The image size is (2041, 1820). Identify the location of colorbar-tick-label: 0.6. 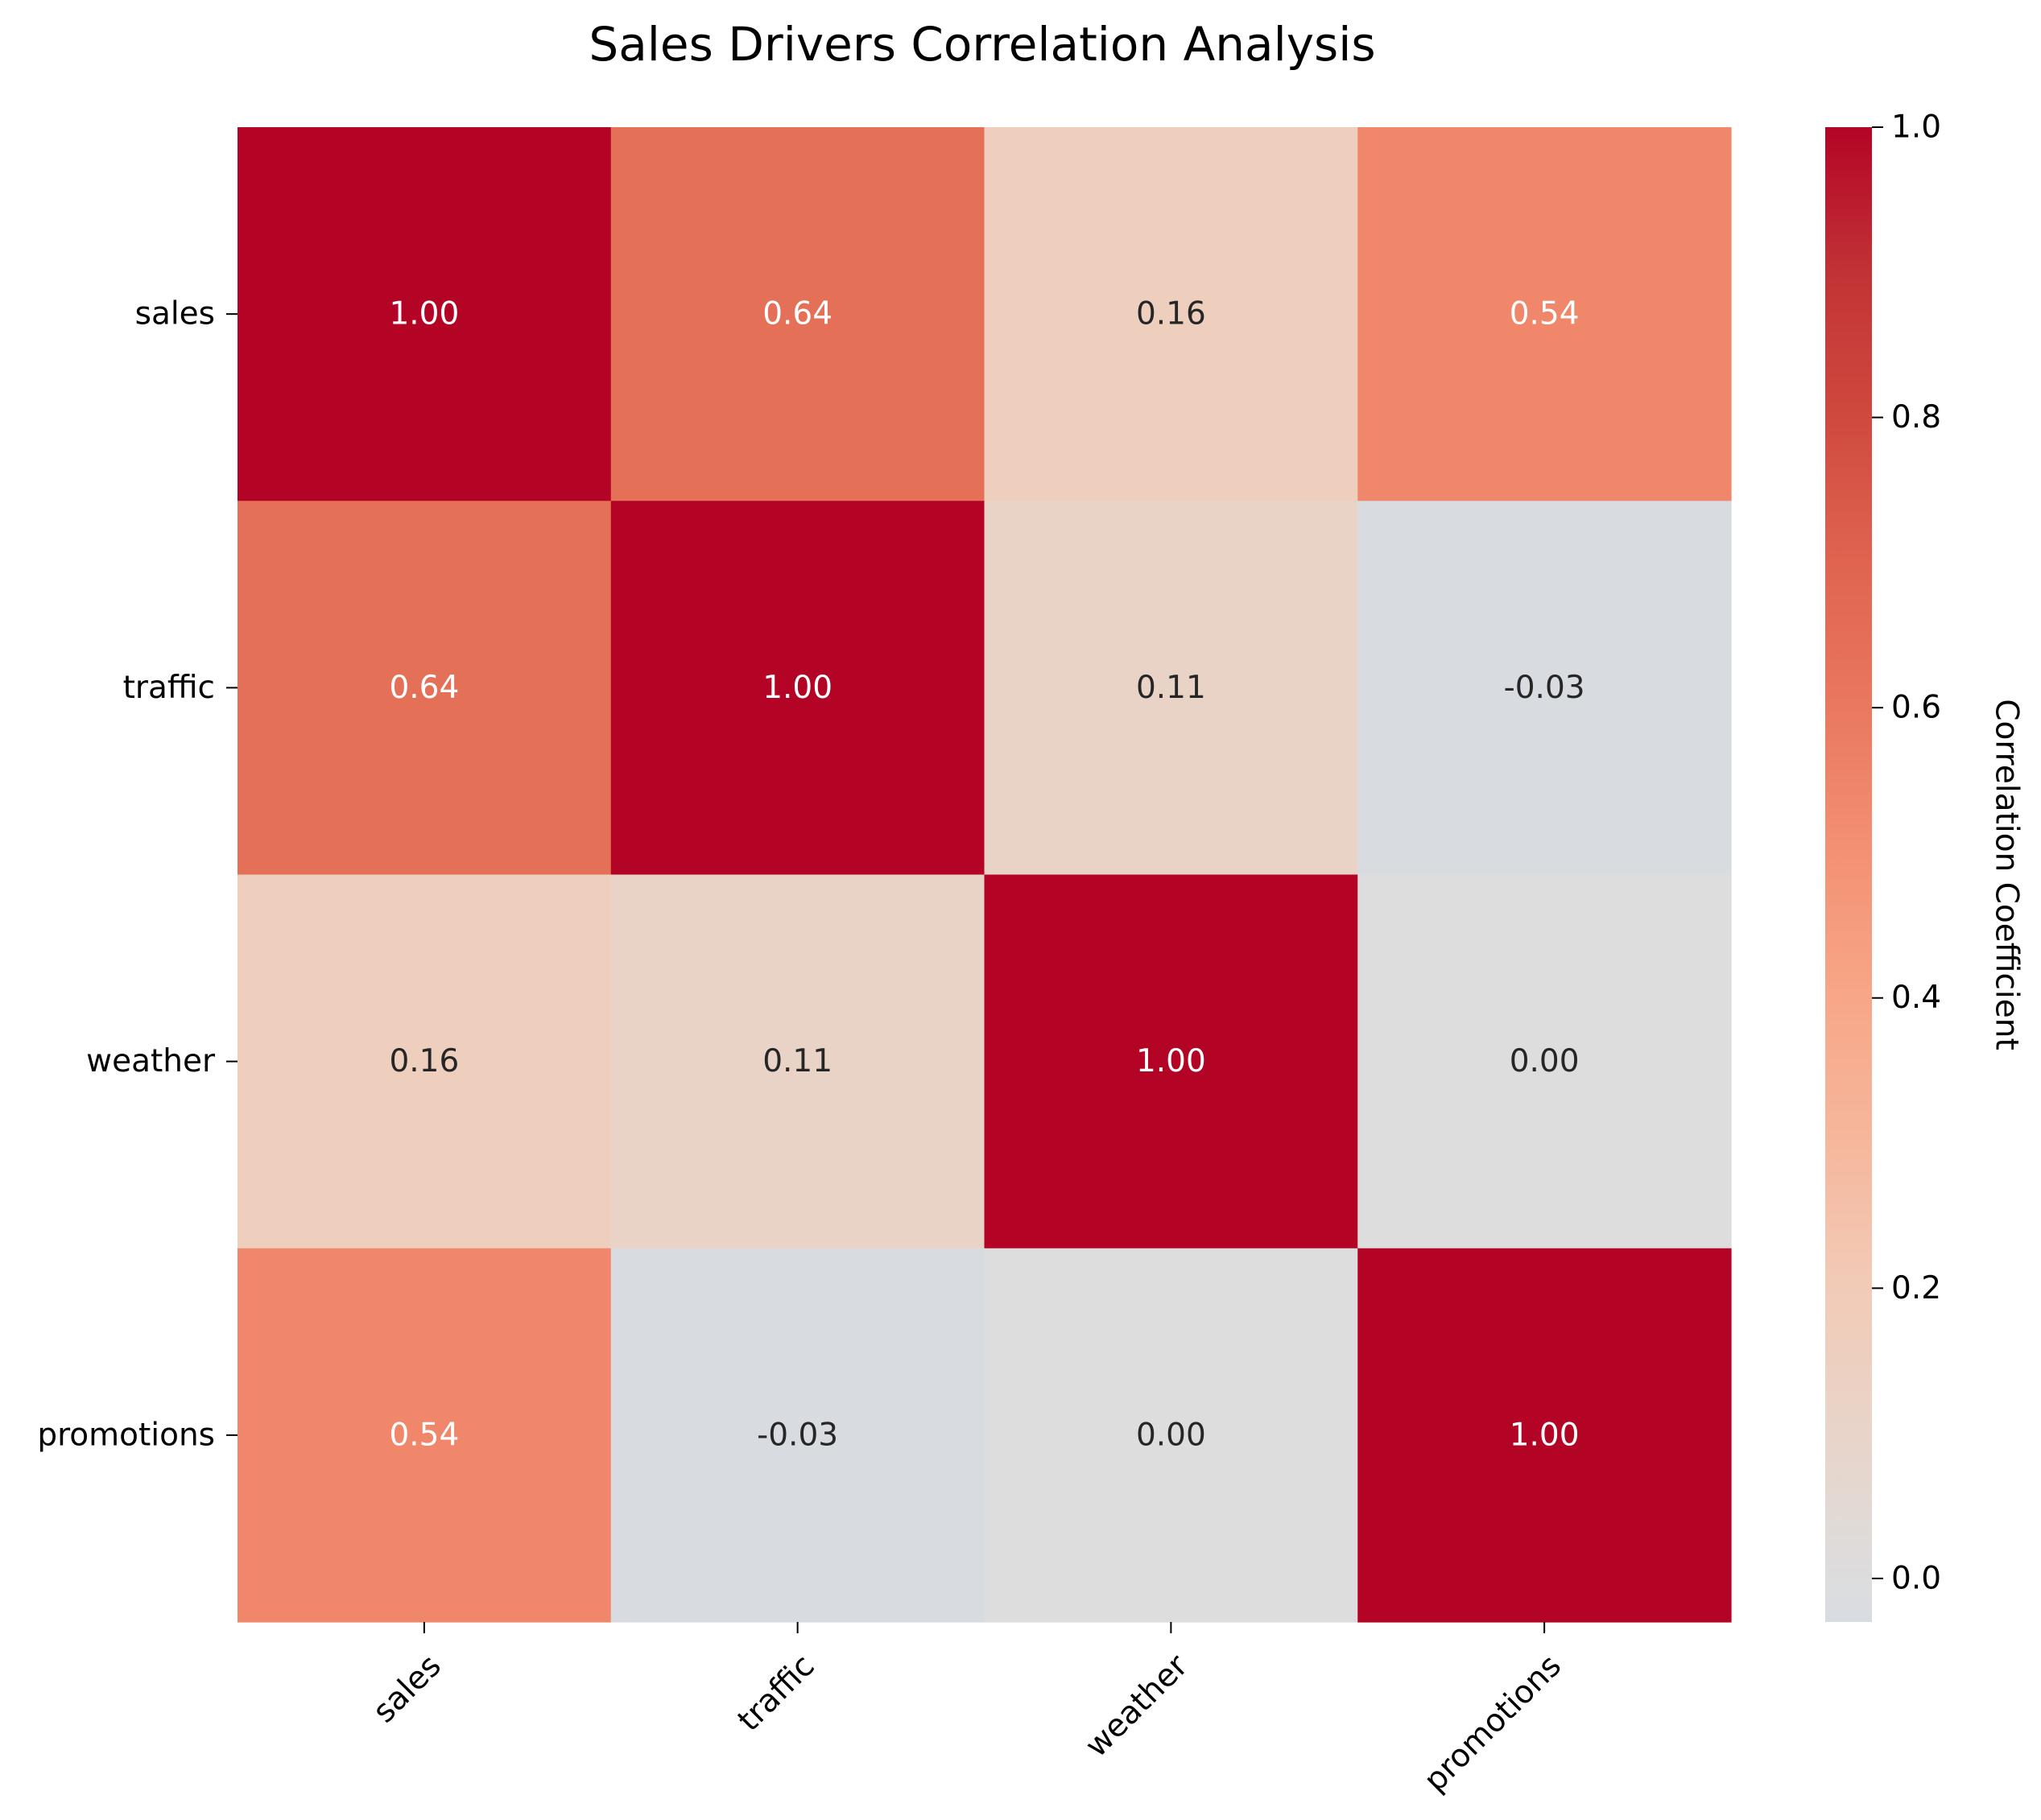
(1916, 708).